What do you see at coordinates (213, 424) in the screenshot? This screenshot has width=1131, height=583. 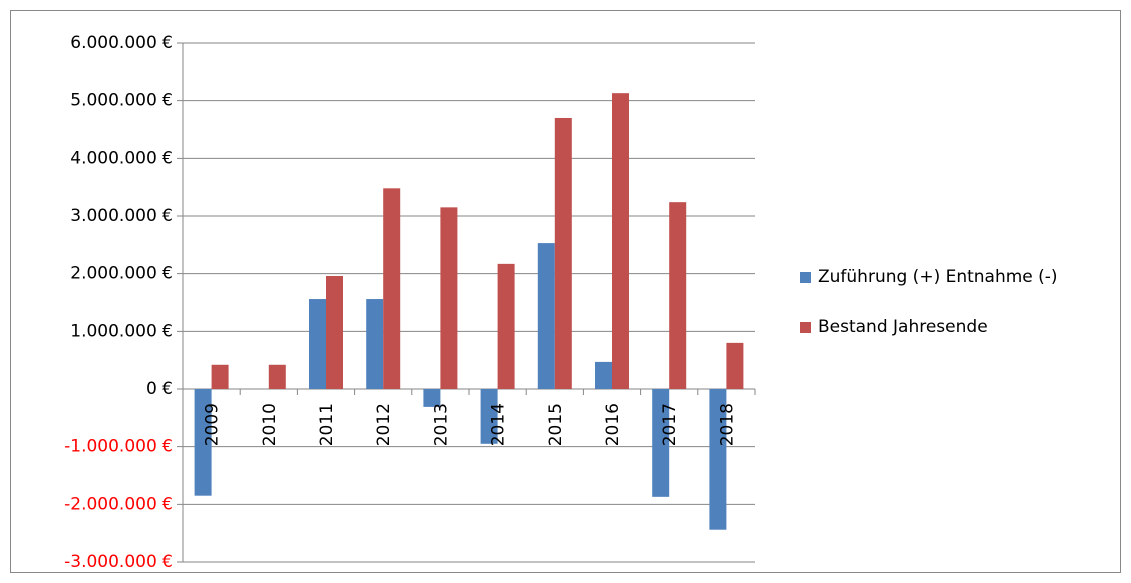 I see `x-tick-label: 2009` at bounding box center [213, 424].